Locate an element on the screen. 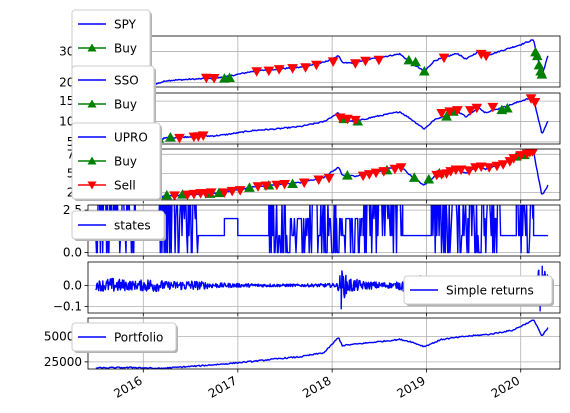 This screenshot has width=570, height=413. legend-upro: UPRO Buy Sell is located at coordinates (116, 161).